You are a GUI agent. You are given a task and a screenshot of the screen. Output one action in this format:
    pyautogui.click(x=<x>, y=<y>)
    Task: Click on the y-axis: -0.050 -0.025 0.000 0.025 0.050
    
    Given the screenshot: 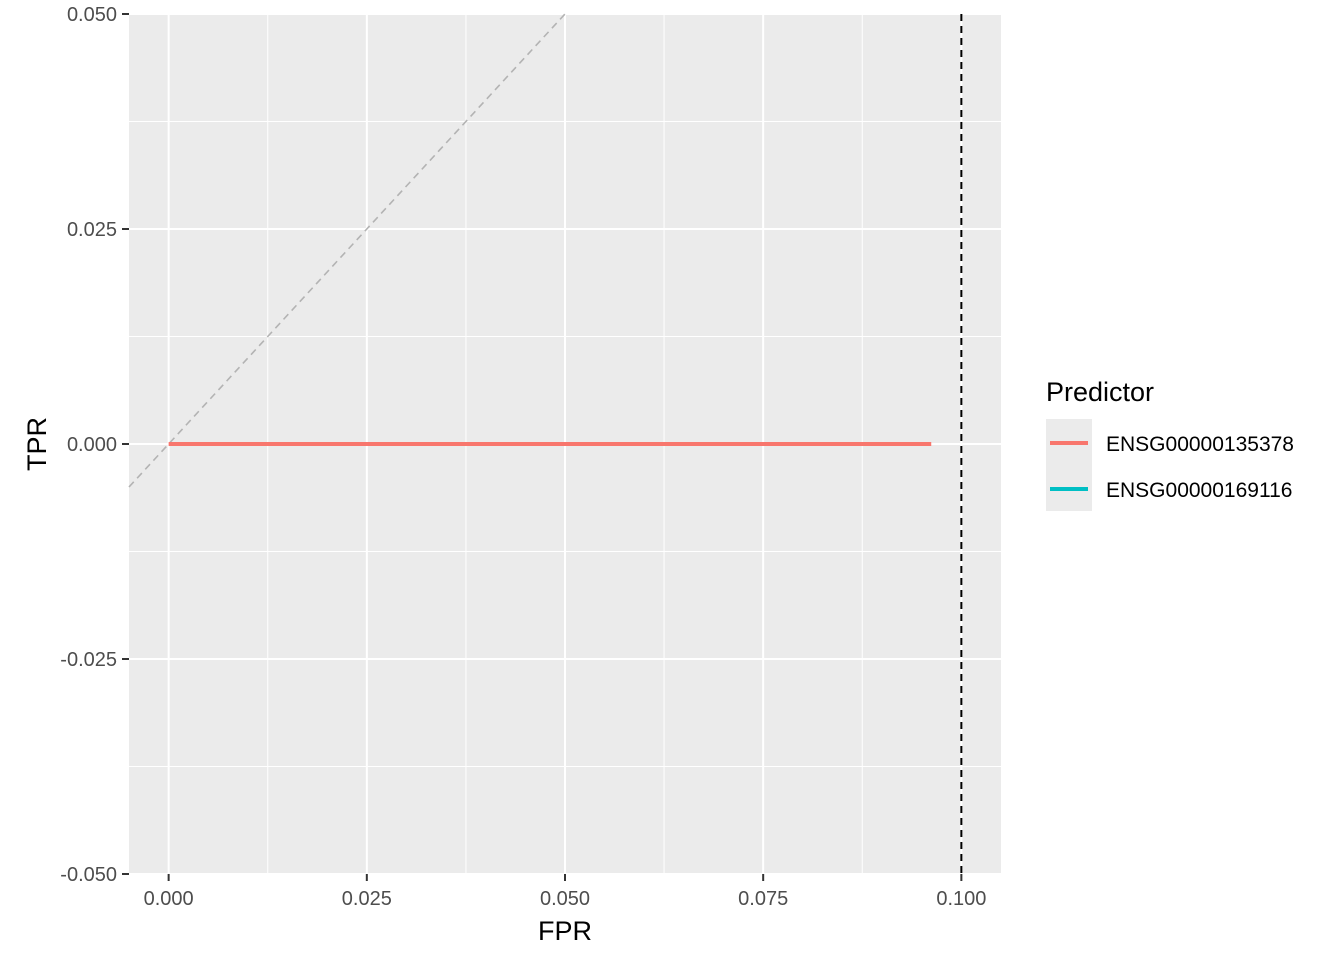 What is the action you would take?
    pyautogui.click(x=94, y=445)
    